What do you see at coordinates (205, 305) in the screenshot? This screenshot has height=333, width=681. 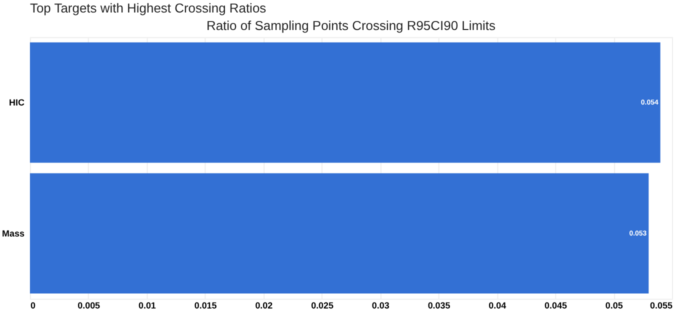 I see `x-tick-label: 0.015` at bounding box center [205, 305].